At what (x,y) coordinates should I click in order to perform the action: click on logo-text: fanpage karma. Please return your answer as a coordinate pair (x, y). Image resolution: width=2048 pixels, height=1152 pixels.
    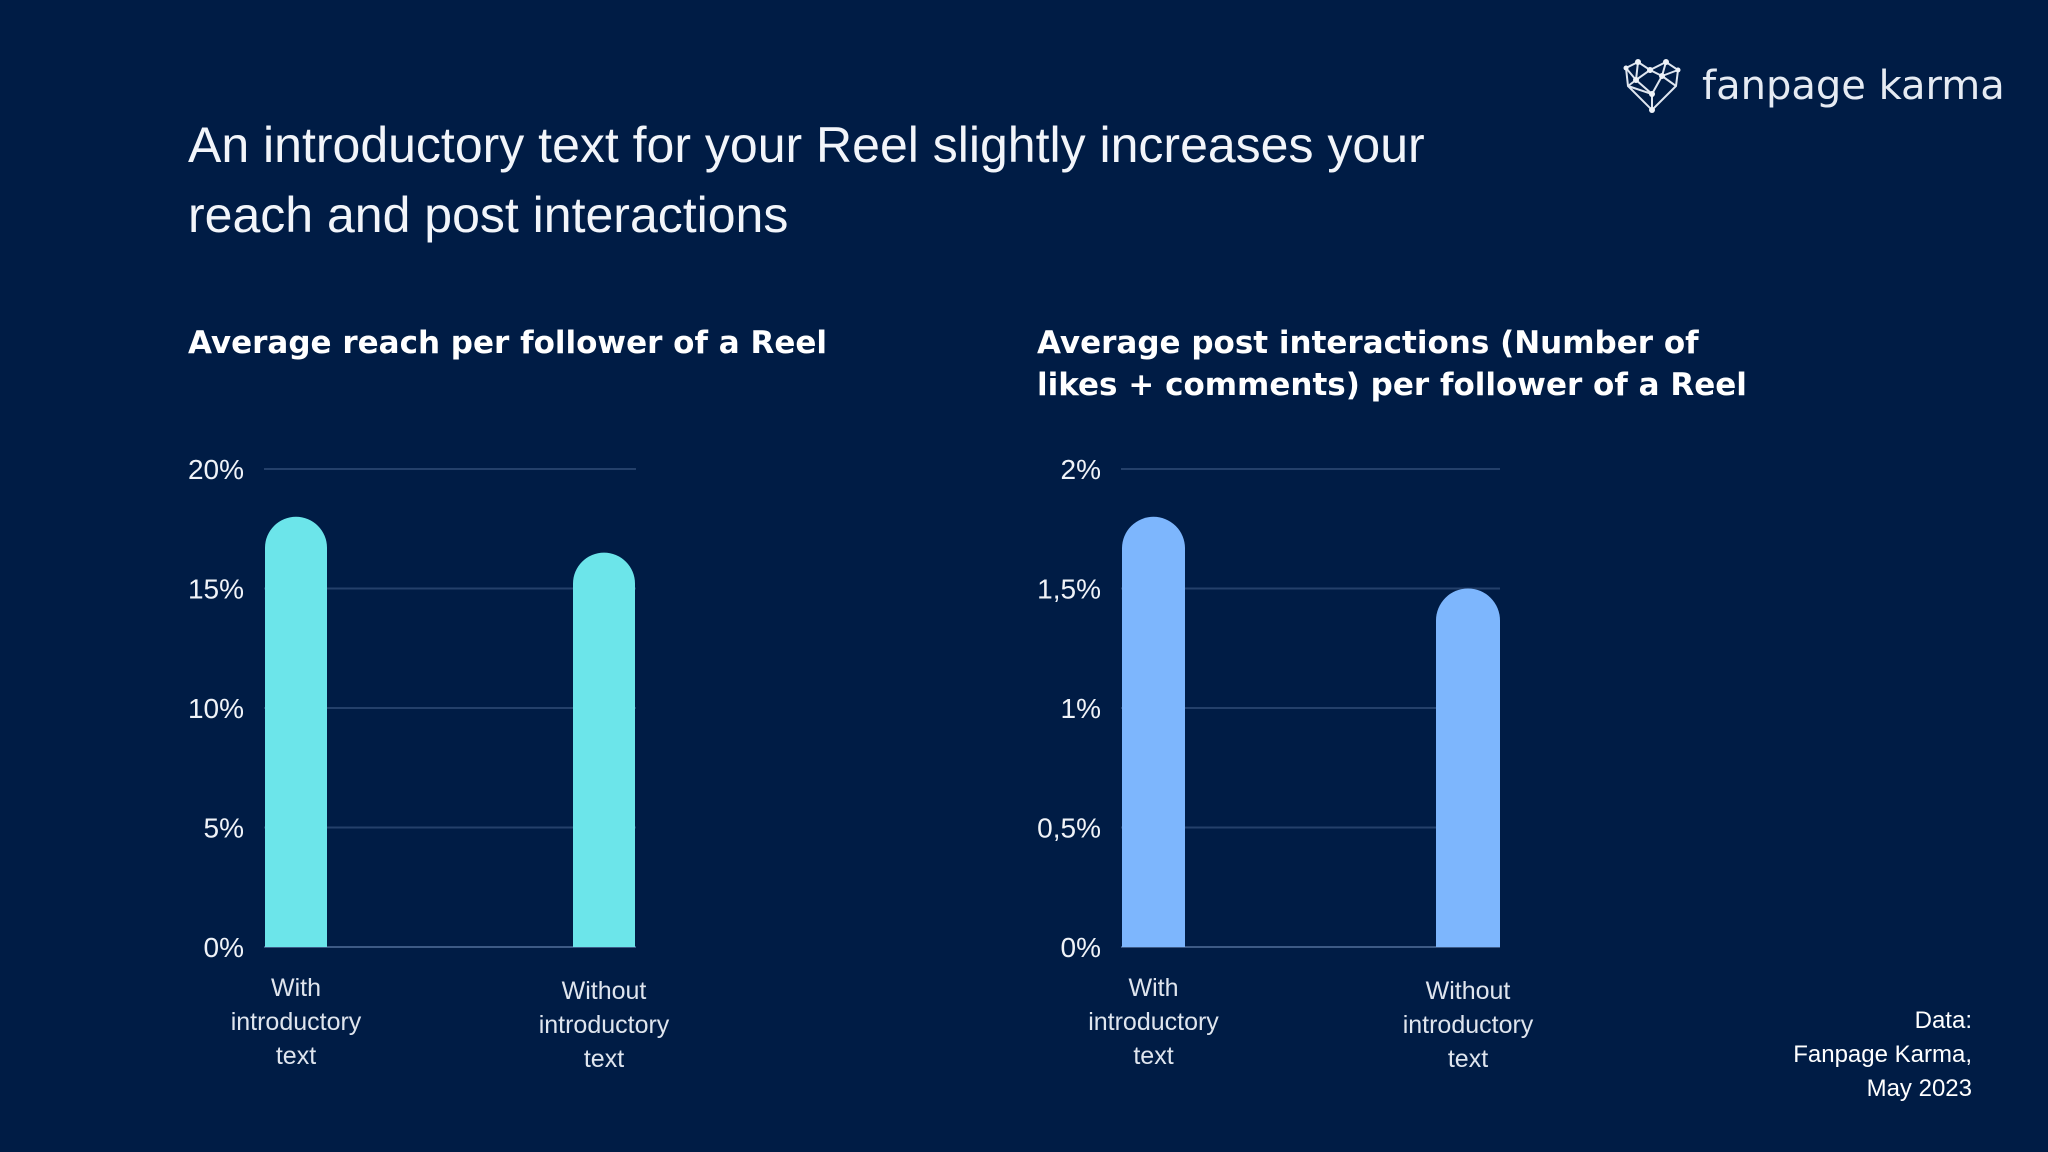
    Looking at the image, I should click on (1853, 86).